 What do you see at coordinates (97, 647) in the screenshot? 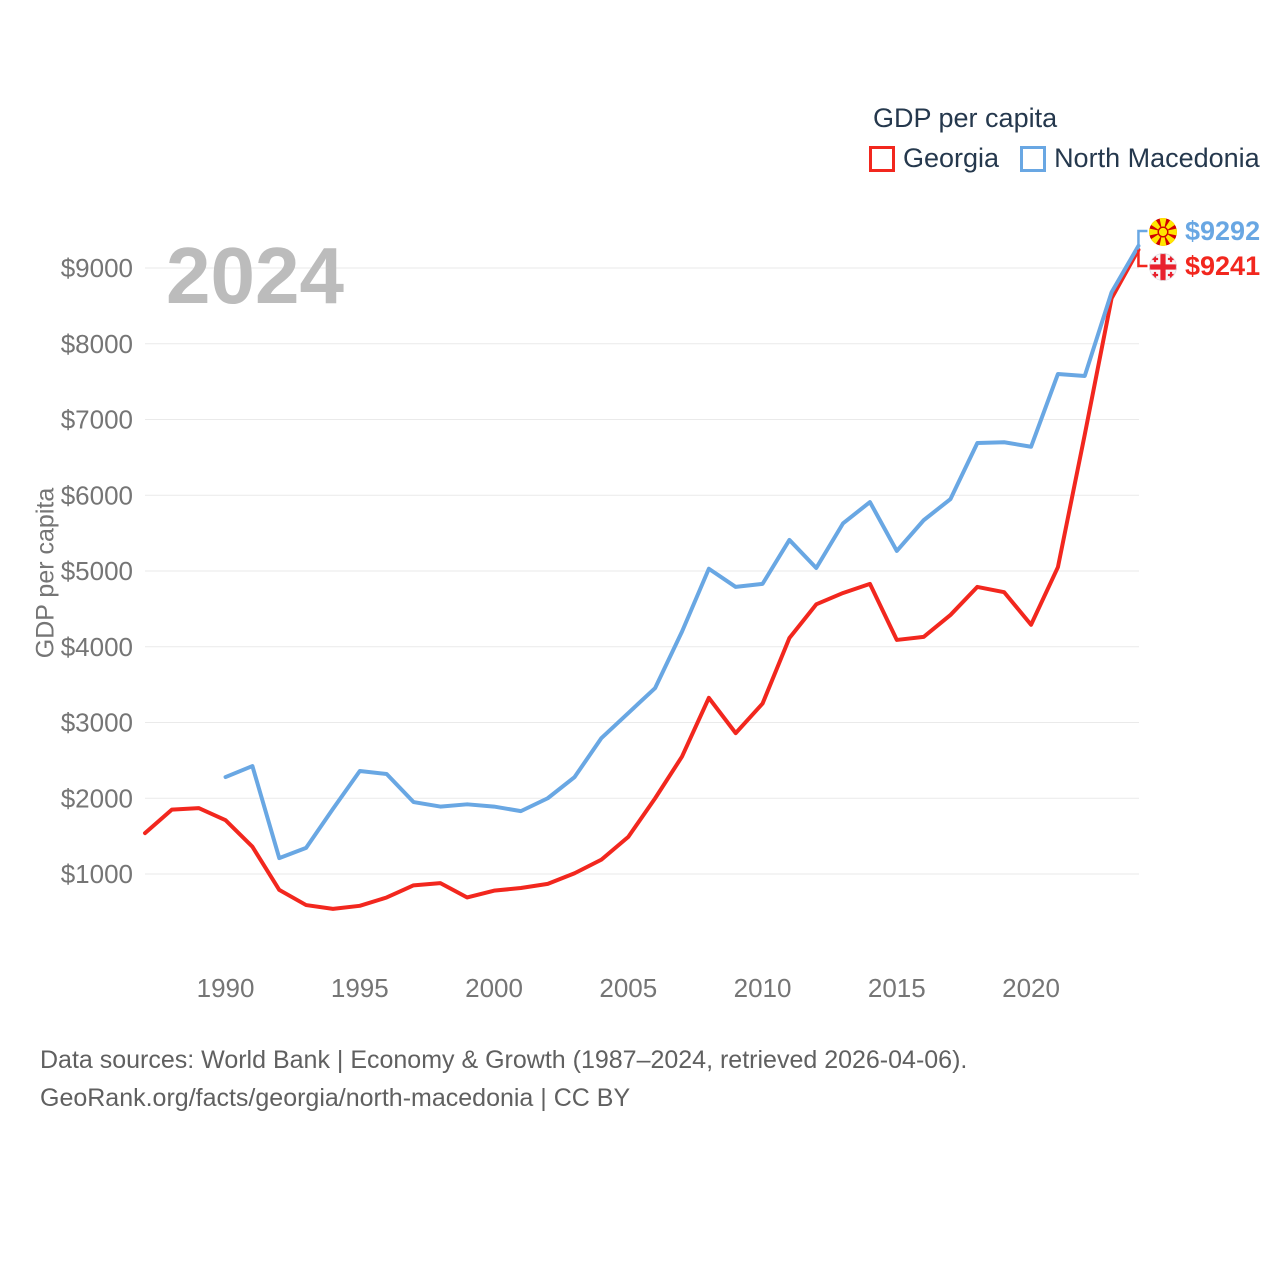
I see `y-tick-label: $4000` at bounding box center [97, 647].